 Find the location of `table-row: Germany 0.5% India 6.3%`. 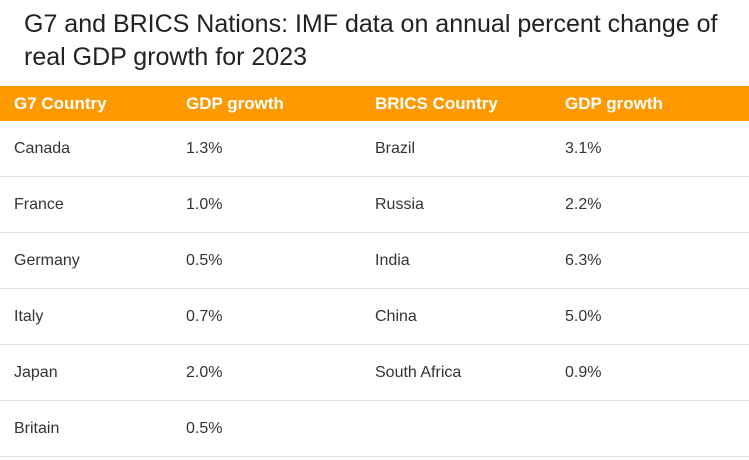

table-row: Germany 0.5% India 6.3% is located at coordinates (374, 260).